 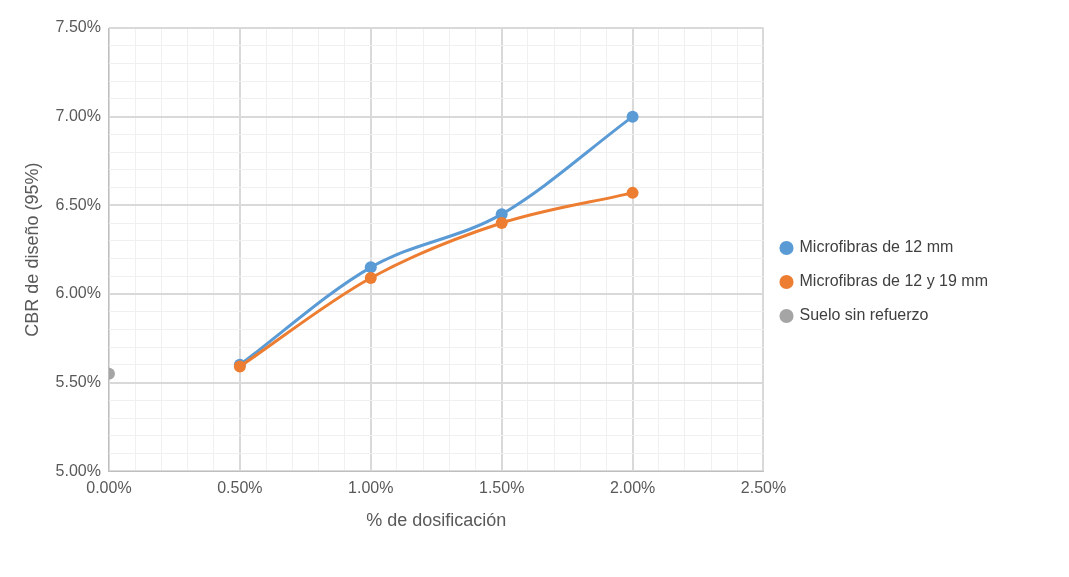 I want to click on y-tick-label: 6.00%, so click(x=78, y=293).